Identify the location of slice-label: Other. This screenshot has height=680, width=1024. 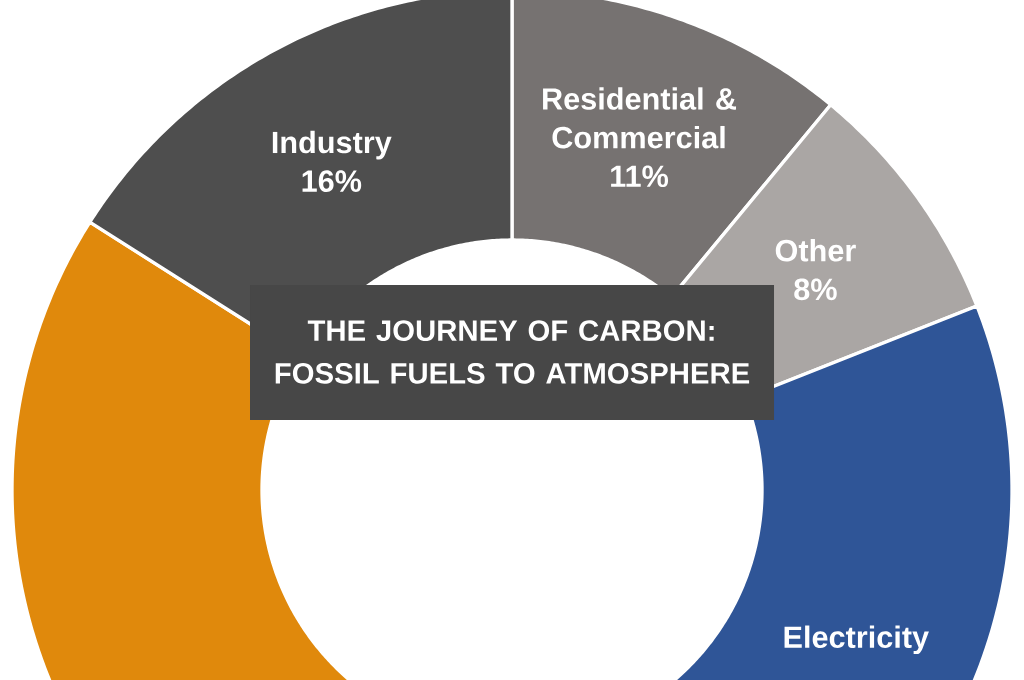
(815, 250).